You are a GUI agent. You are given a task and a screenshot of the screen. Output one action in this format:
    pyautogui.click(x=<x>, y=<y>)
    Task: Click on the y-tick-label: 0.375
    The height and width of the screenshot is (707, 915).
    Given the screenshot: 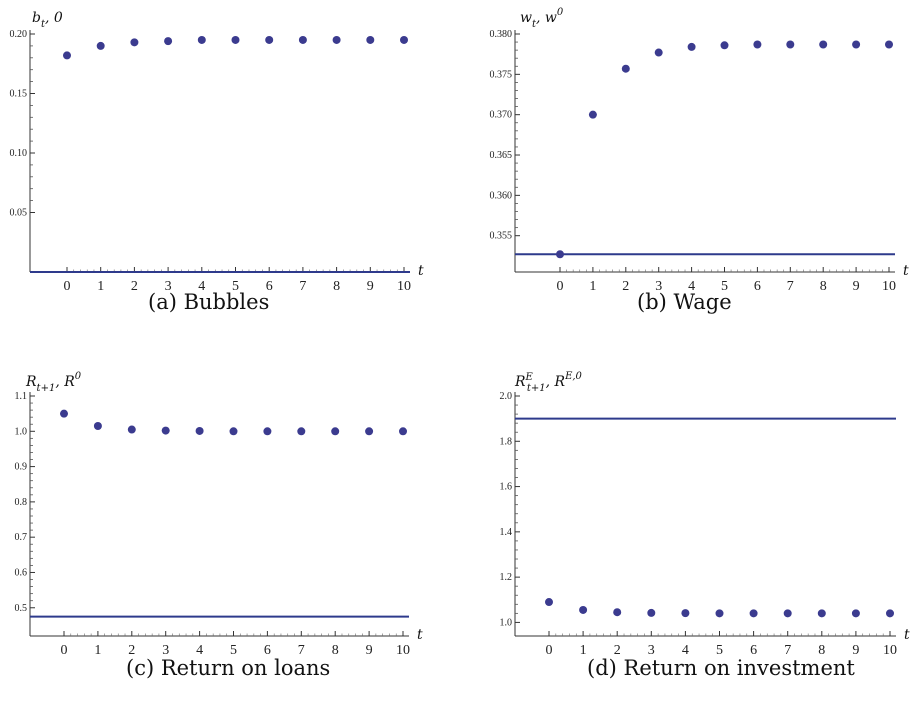 What is the action you would take?
    pyautogui.click(x=501, y=74)
    